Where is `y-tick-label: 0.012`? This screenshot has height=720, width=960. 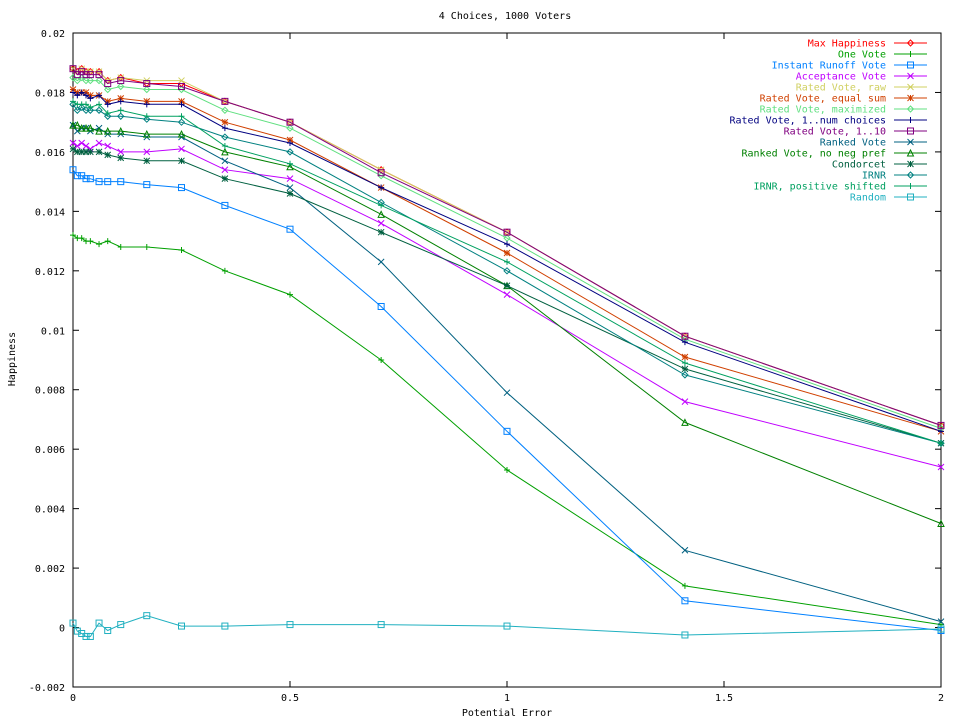
y-tick-label: 0.012 is located at coordinates (50, 272).